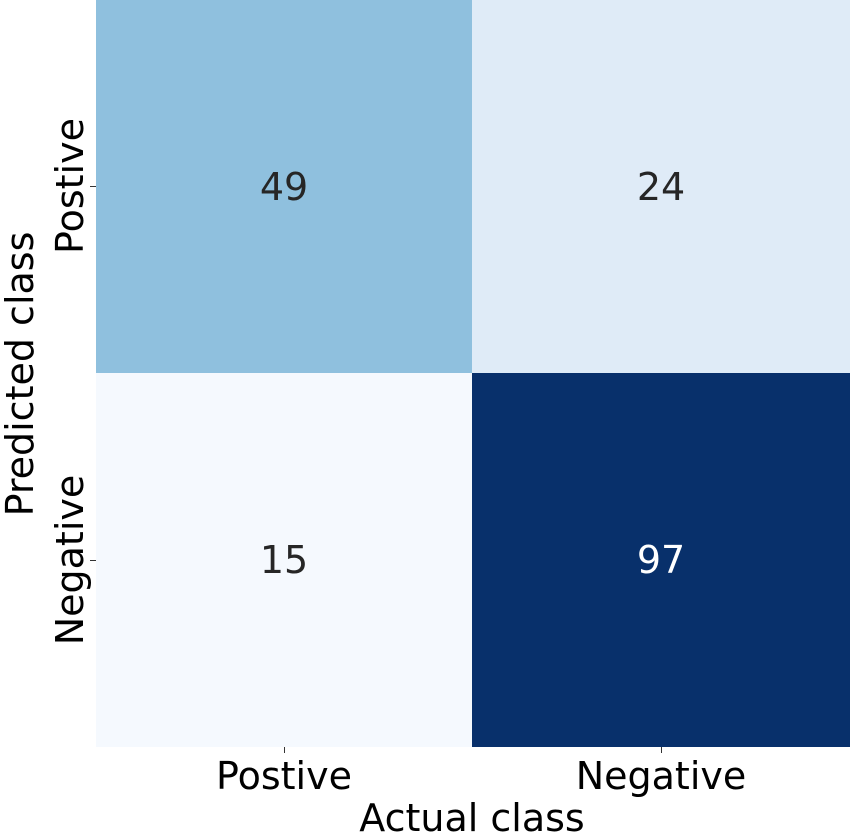  What do you see at coordinates (21, 374) in the screenshot?
I see `y-axis-title: Predicted class` at bounding box center [21, 374].